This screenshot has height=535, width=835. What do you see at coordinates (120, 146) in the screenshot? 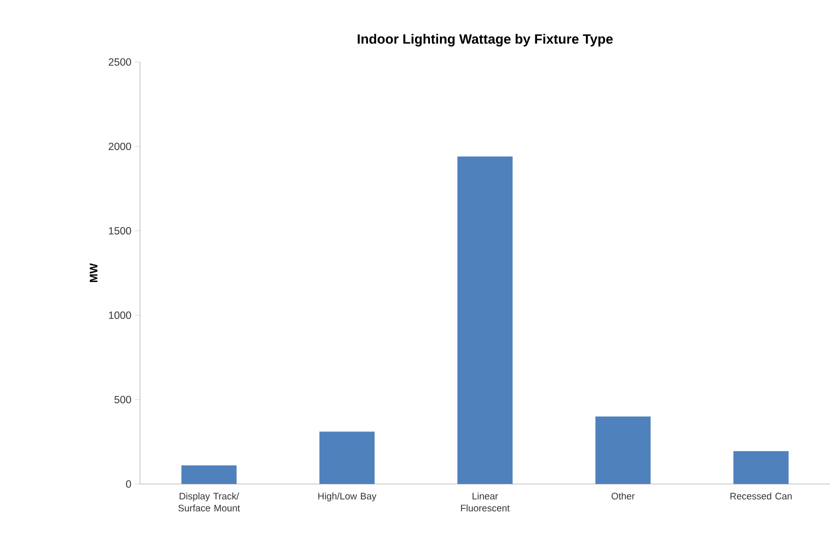
I see `y-tick-label: 2000` at bounding box center [120, 146].